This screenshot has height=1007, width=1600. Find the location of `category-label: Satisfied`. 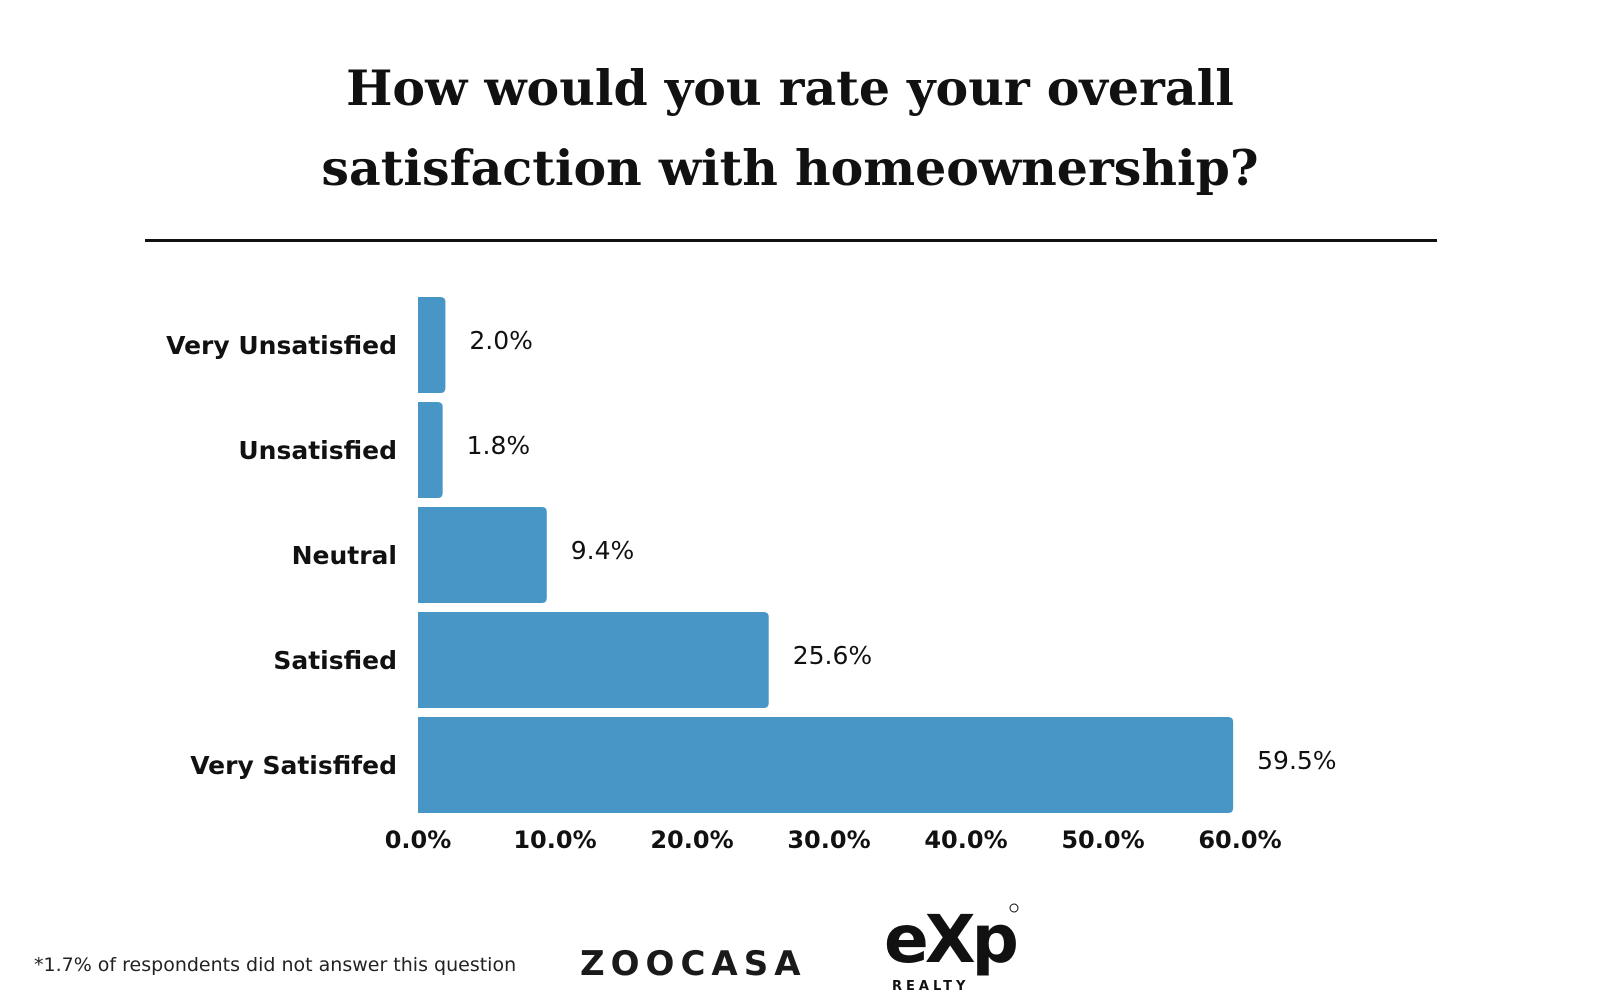

category-label: Satisfied is located at coordinates (335, 660).